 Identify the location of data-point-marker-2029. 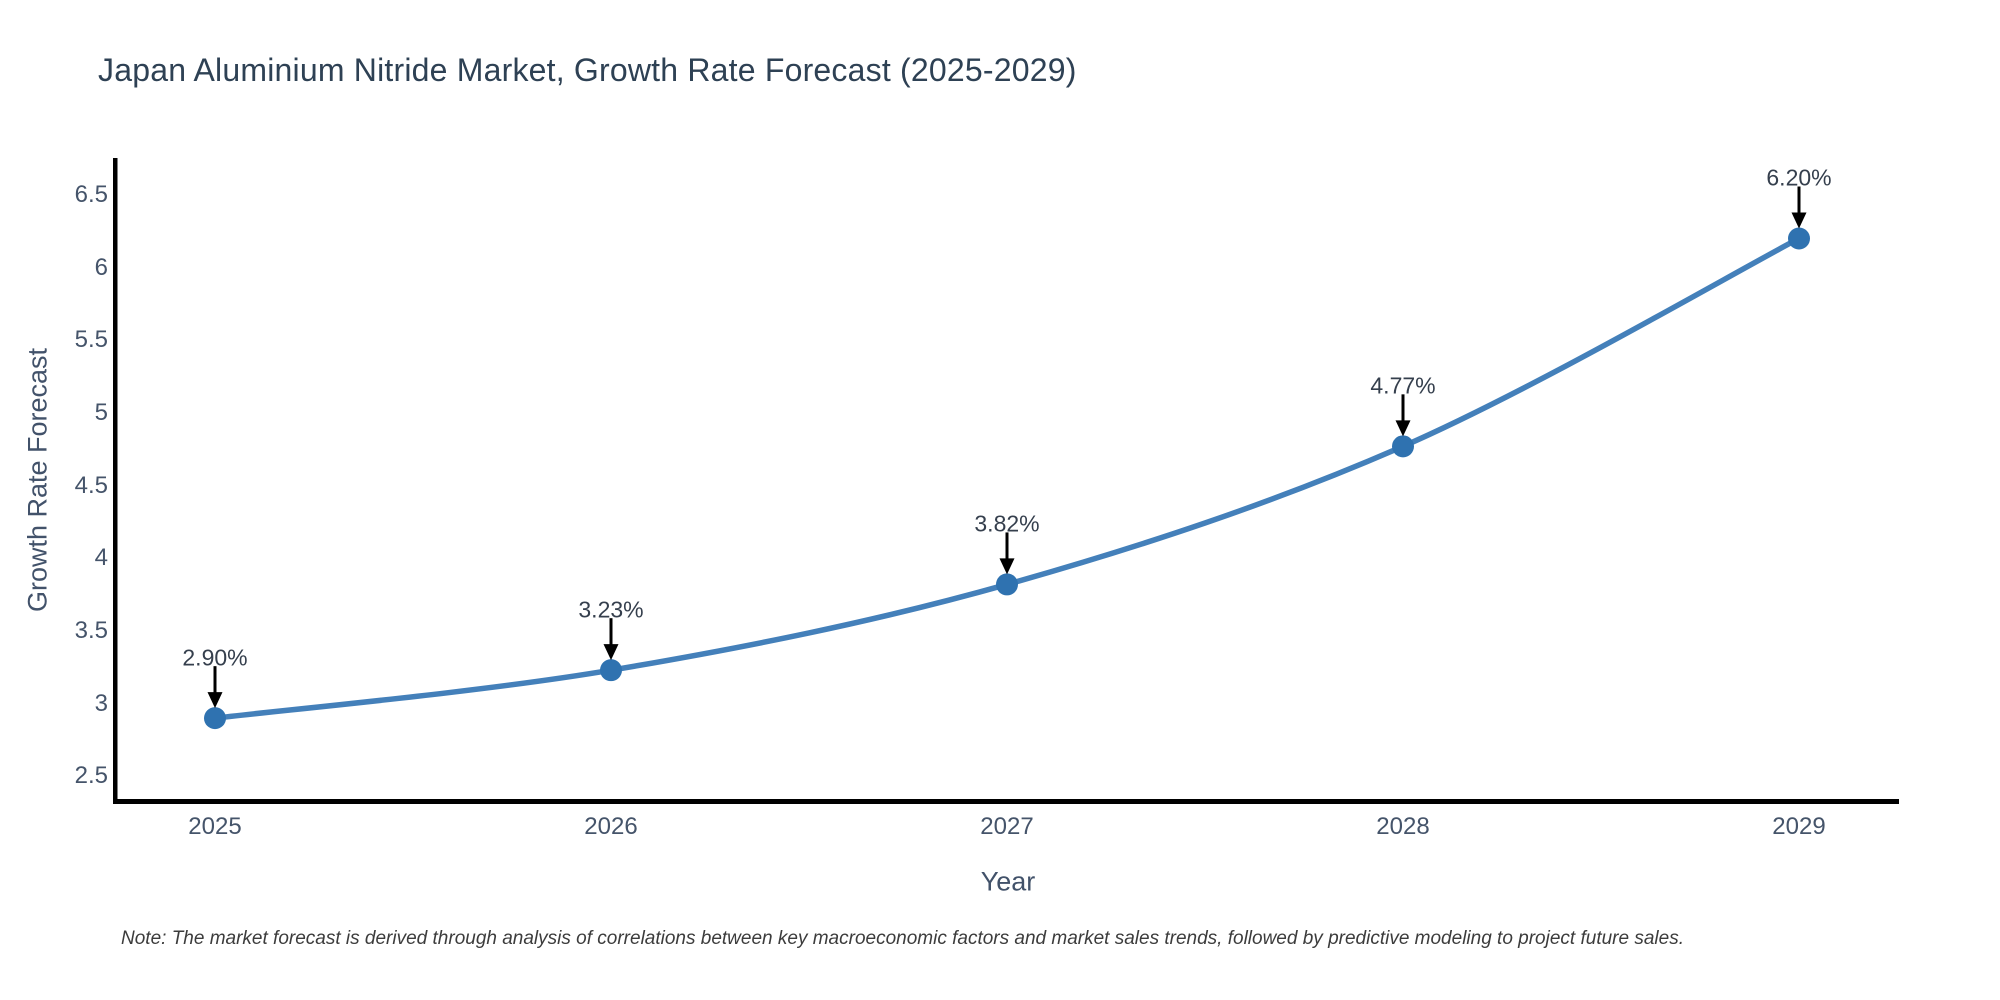
(1799, 238).